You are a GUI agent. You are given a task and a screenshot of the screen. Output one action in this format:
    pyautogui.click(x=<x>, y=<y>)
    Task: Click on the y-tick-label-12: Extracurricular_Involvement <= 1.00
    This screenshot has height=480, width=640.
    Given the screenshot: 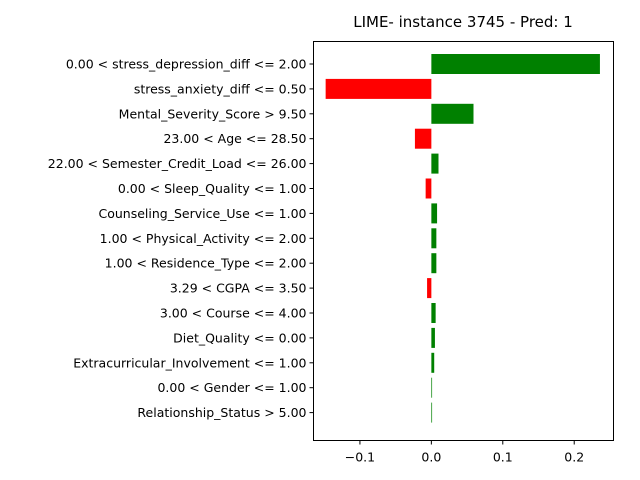 What is the action you would take?
    pyautogui.click(x=189, y=362)
    